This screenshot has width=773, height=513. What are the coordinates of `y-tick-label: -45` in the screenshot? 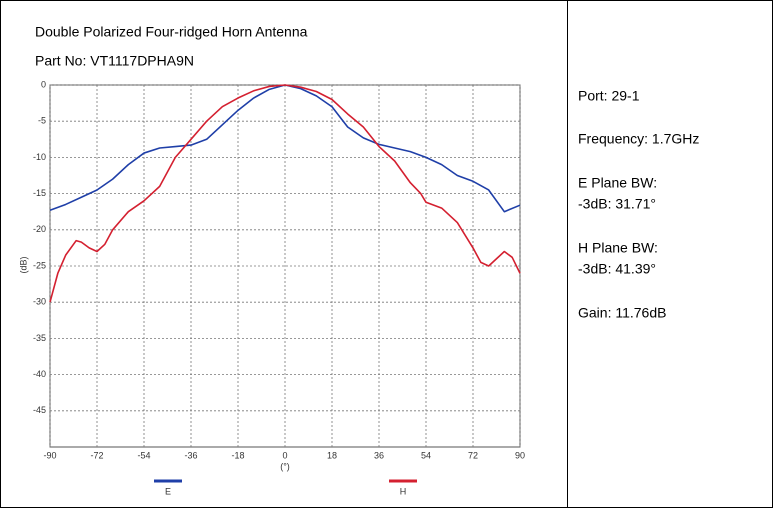 It's located at (39, 410).